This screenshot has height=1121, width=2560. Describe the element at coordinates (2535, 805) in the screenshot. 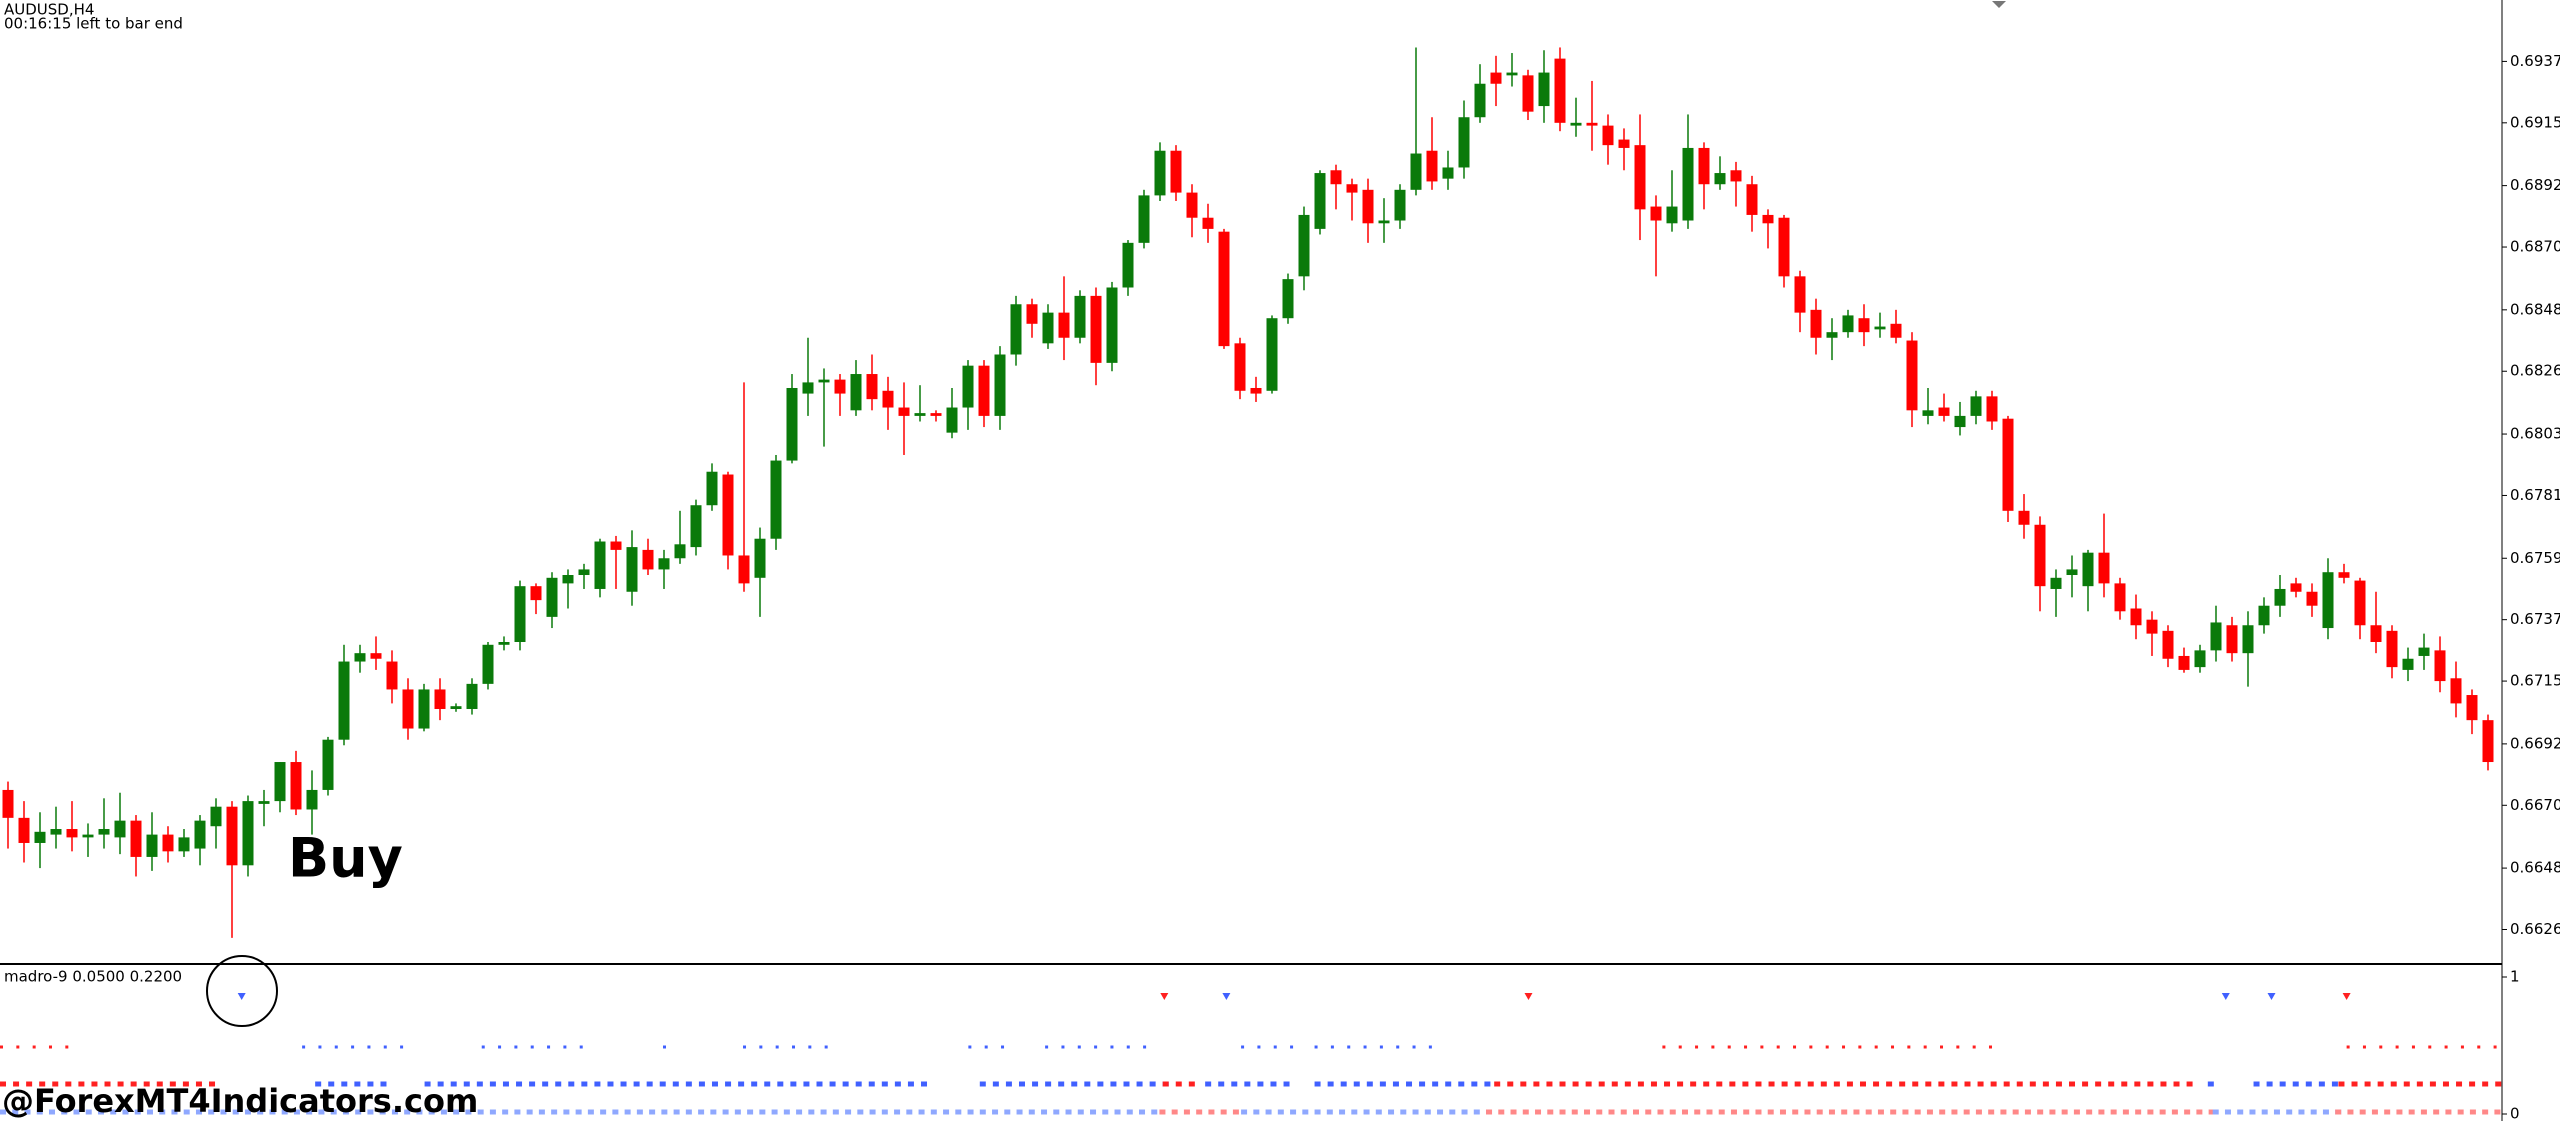

I see `y-tick-label: 0.66705` at that location.